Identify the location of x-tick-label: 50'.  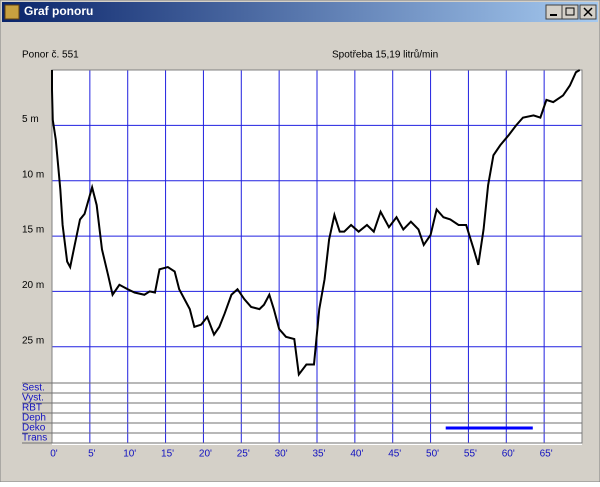
(432, 454).